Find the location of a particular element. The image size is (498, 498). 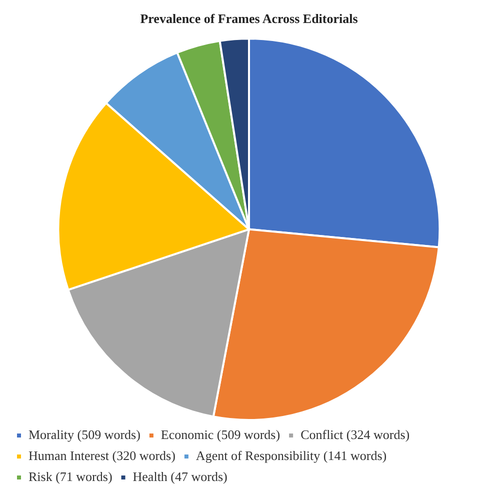

legend-label: Morality (509 words) is located at coordinates (84, 434).